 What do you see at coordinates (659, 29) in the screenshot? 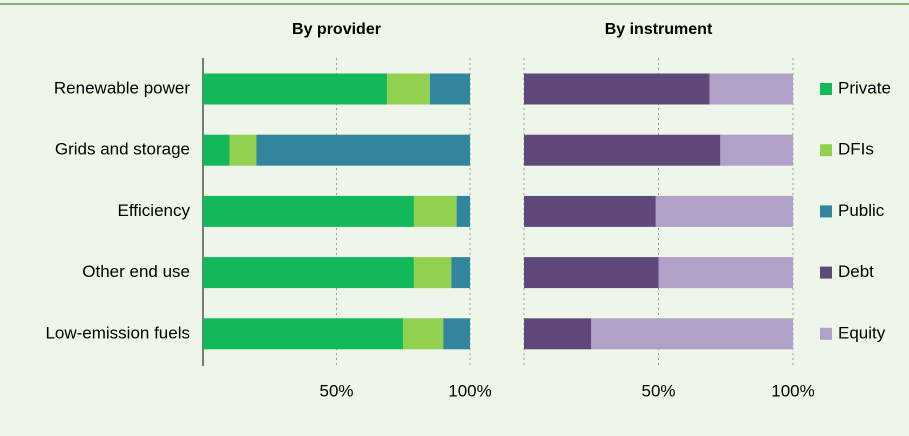
I see `panel-title: By instrument` at bounding box center [659, 29].